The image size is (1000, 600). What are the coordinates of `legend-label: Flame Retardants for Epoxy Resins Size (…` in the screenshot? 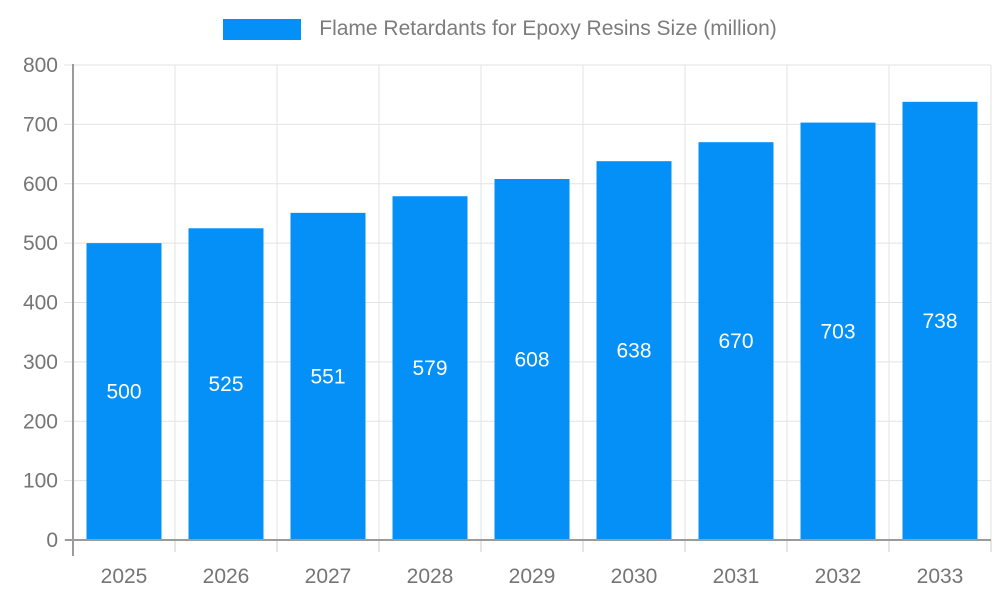 It's located at (548, 28).